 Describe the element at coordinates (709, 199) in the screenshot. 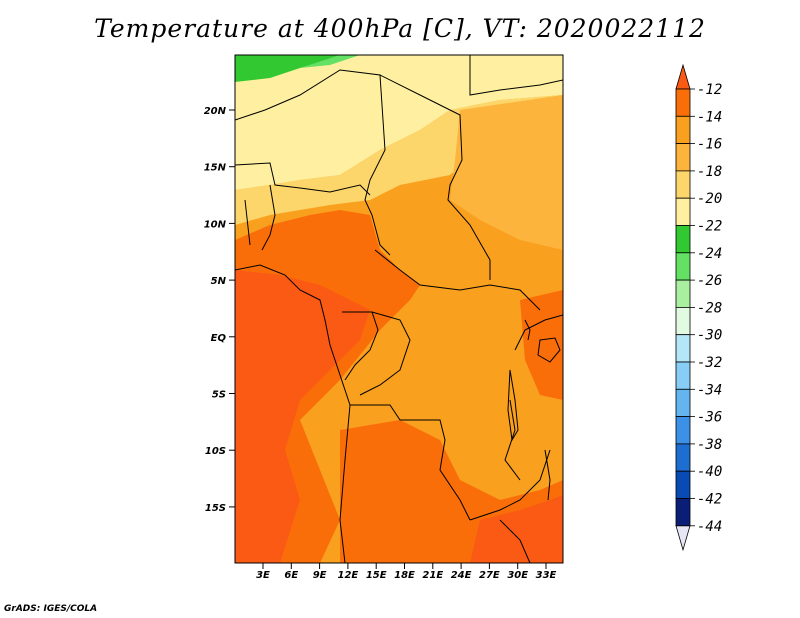

I see `colorbar-label: -20` at that location.